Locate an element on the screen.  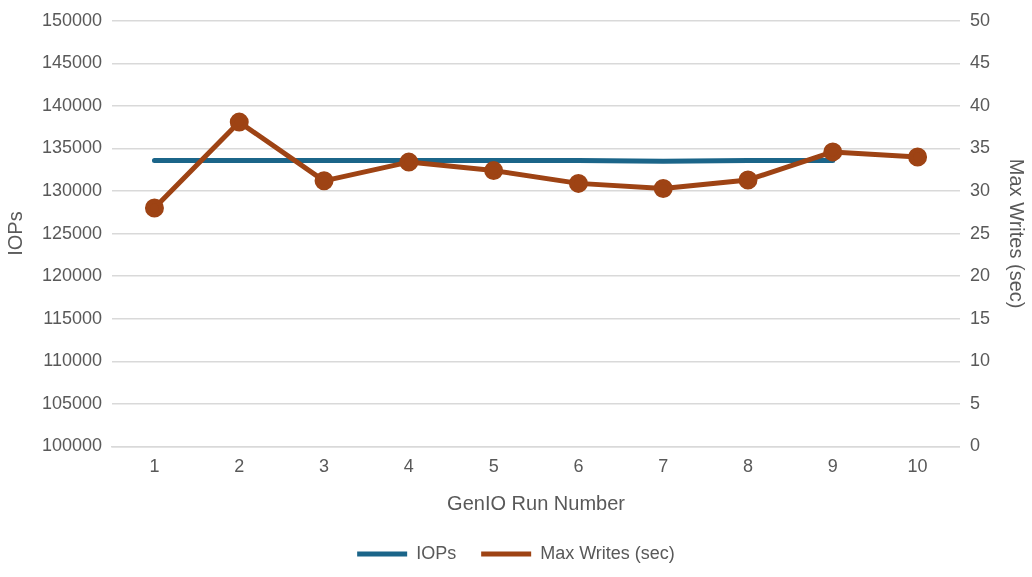
y2-tick-label: 35 is located at coordinates (980, 147).